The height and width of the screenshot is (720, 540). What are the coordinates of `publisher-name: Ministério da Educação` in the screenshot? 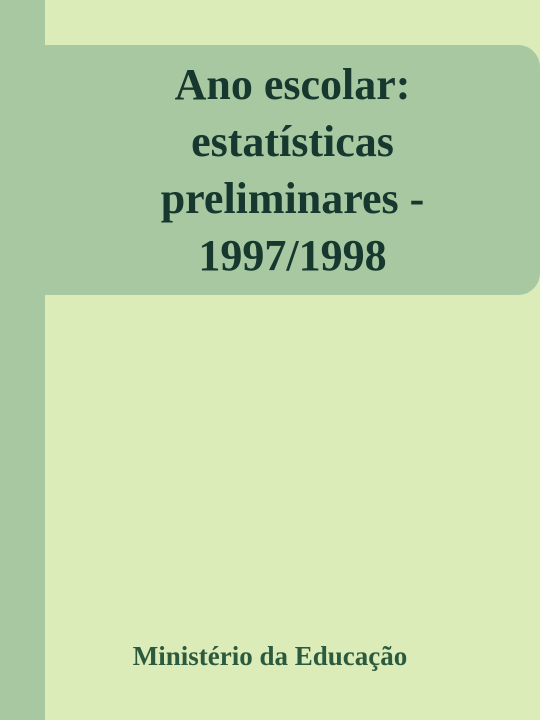 It's located at (270, 656).